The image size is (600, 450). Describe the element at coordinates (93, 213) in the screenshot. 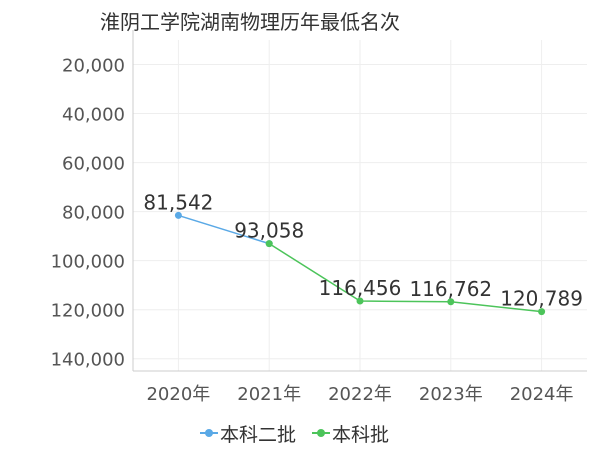

I see `y-tick-label: 80,000` at that location.